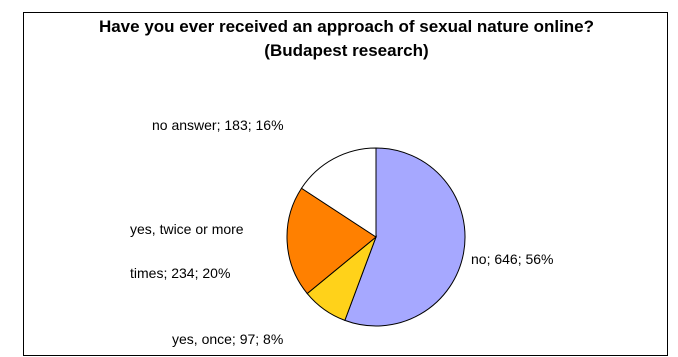 This screenshot has width=678, height=357. What do you see at coordinates (218, 125) in the screenshot?
I see `label-no-answer: no answer; 183; 16%` at bounding box center [218, 125].